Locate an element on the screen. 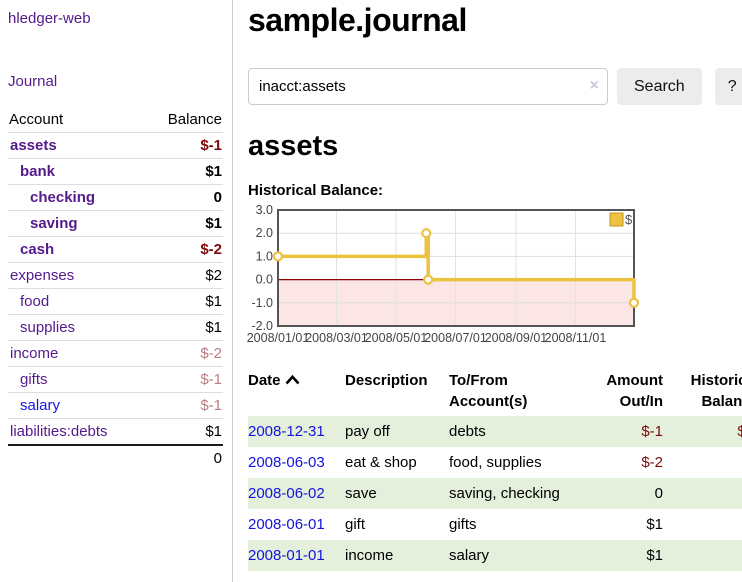 The height and width of the screenshot is (582, 742). register-header-amount: Amount Out/In is located at coordinates (634, 391).